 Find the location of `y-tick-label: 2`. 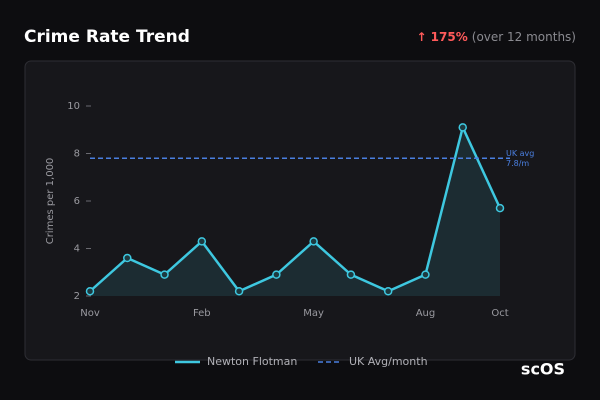

y-tick-label: 2 is located at coordinates (77, 296).